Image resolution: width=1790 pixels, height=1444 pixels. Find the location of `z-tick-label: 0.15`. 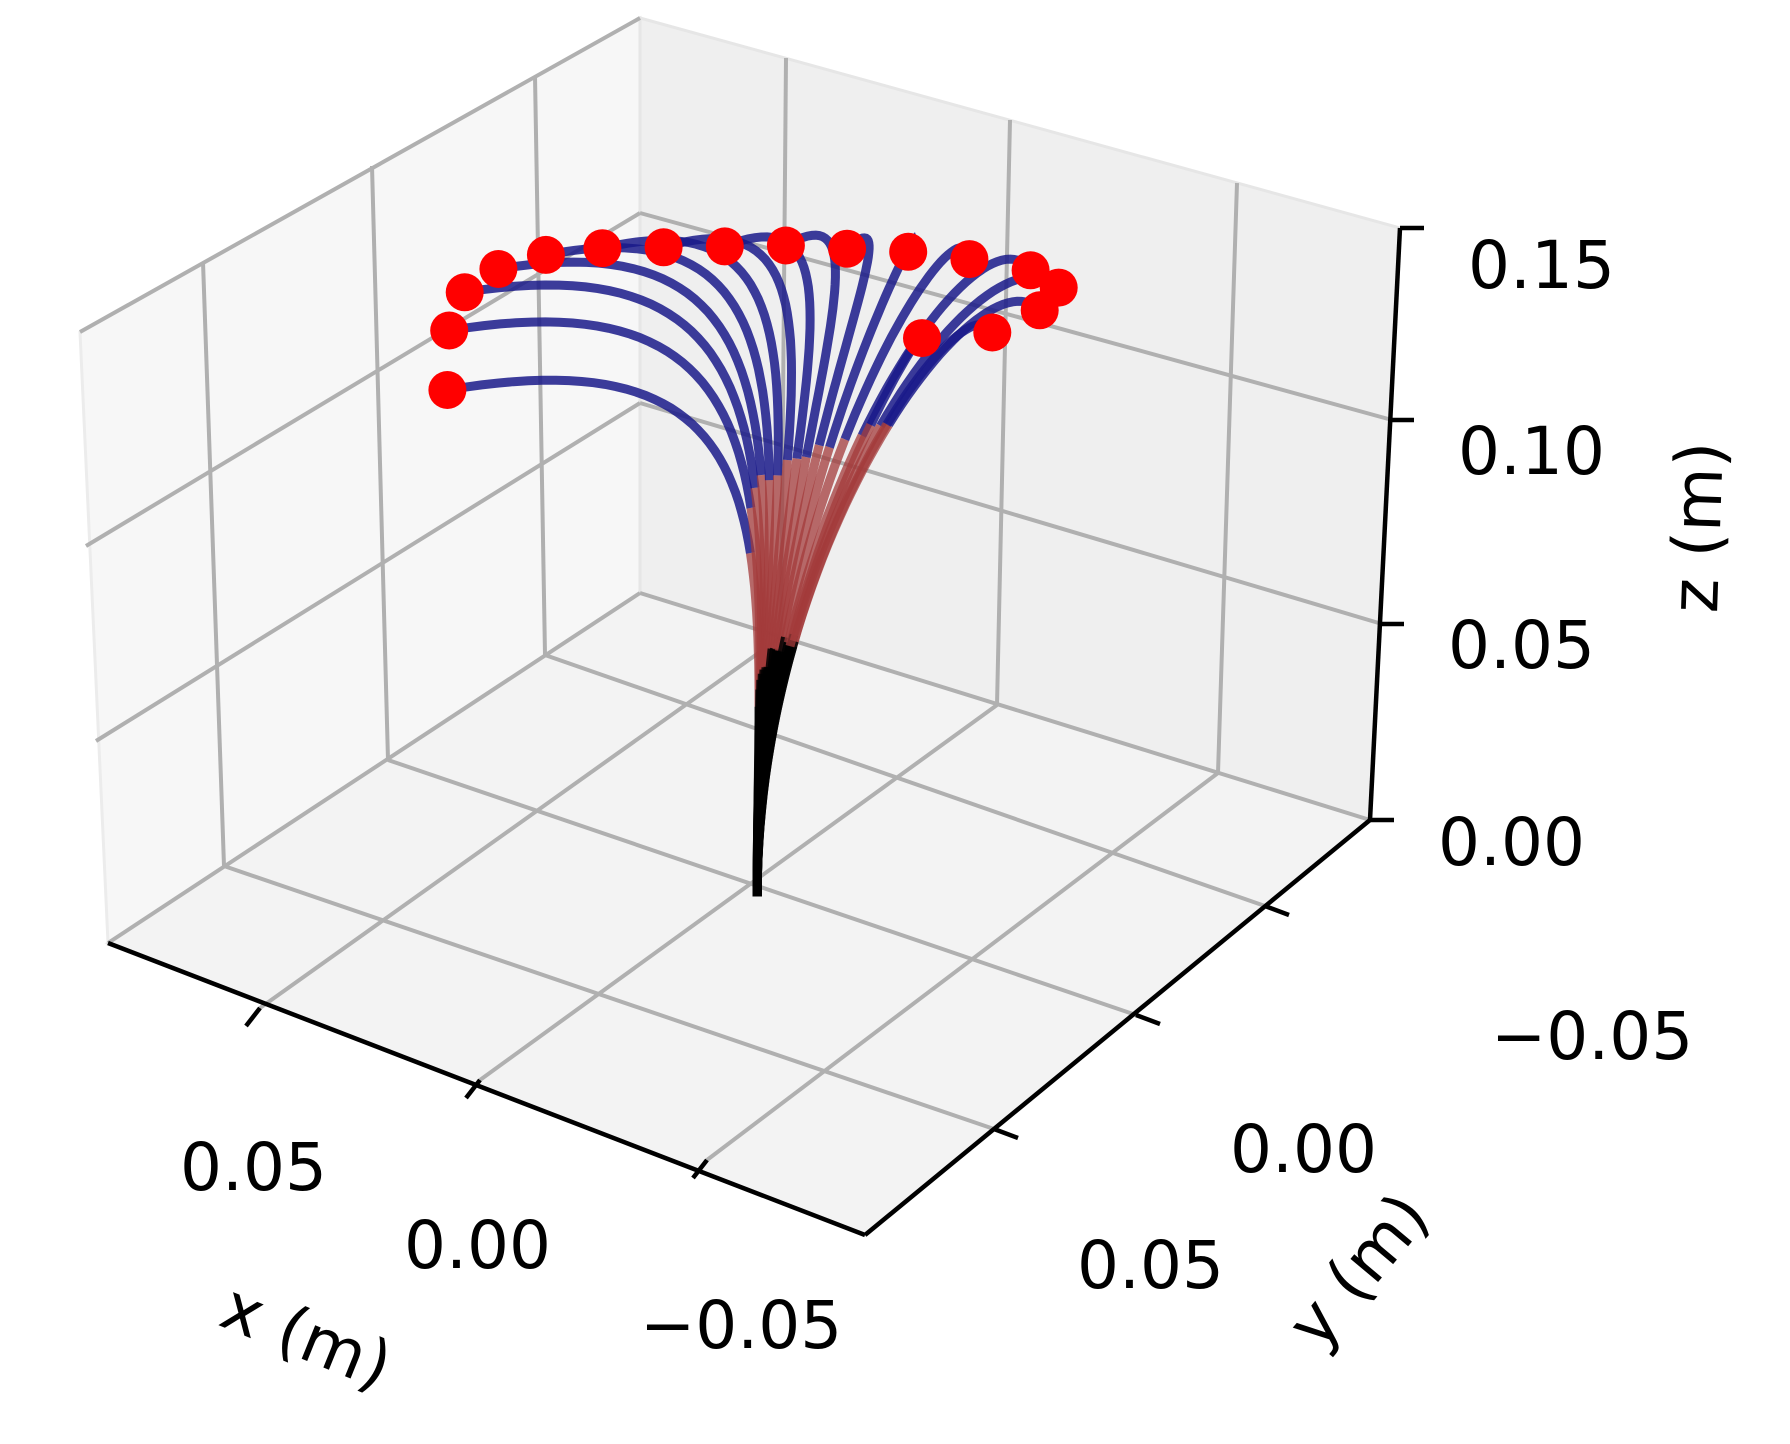

z-tick-label: 0.15 is located at coordinates (1541, 265).